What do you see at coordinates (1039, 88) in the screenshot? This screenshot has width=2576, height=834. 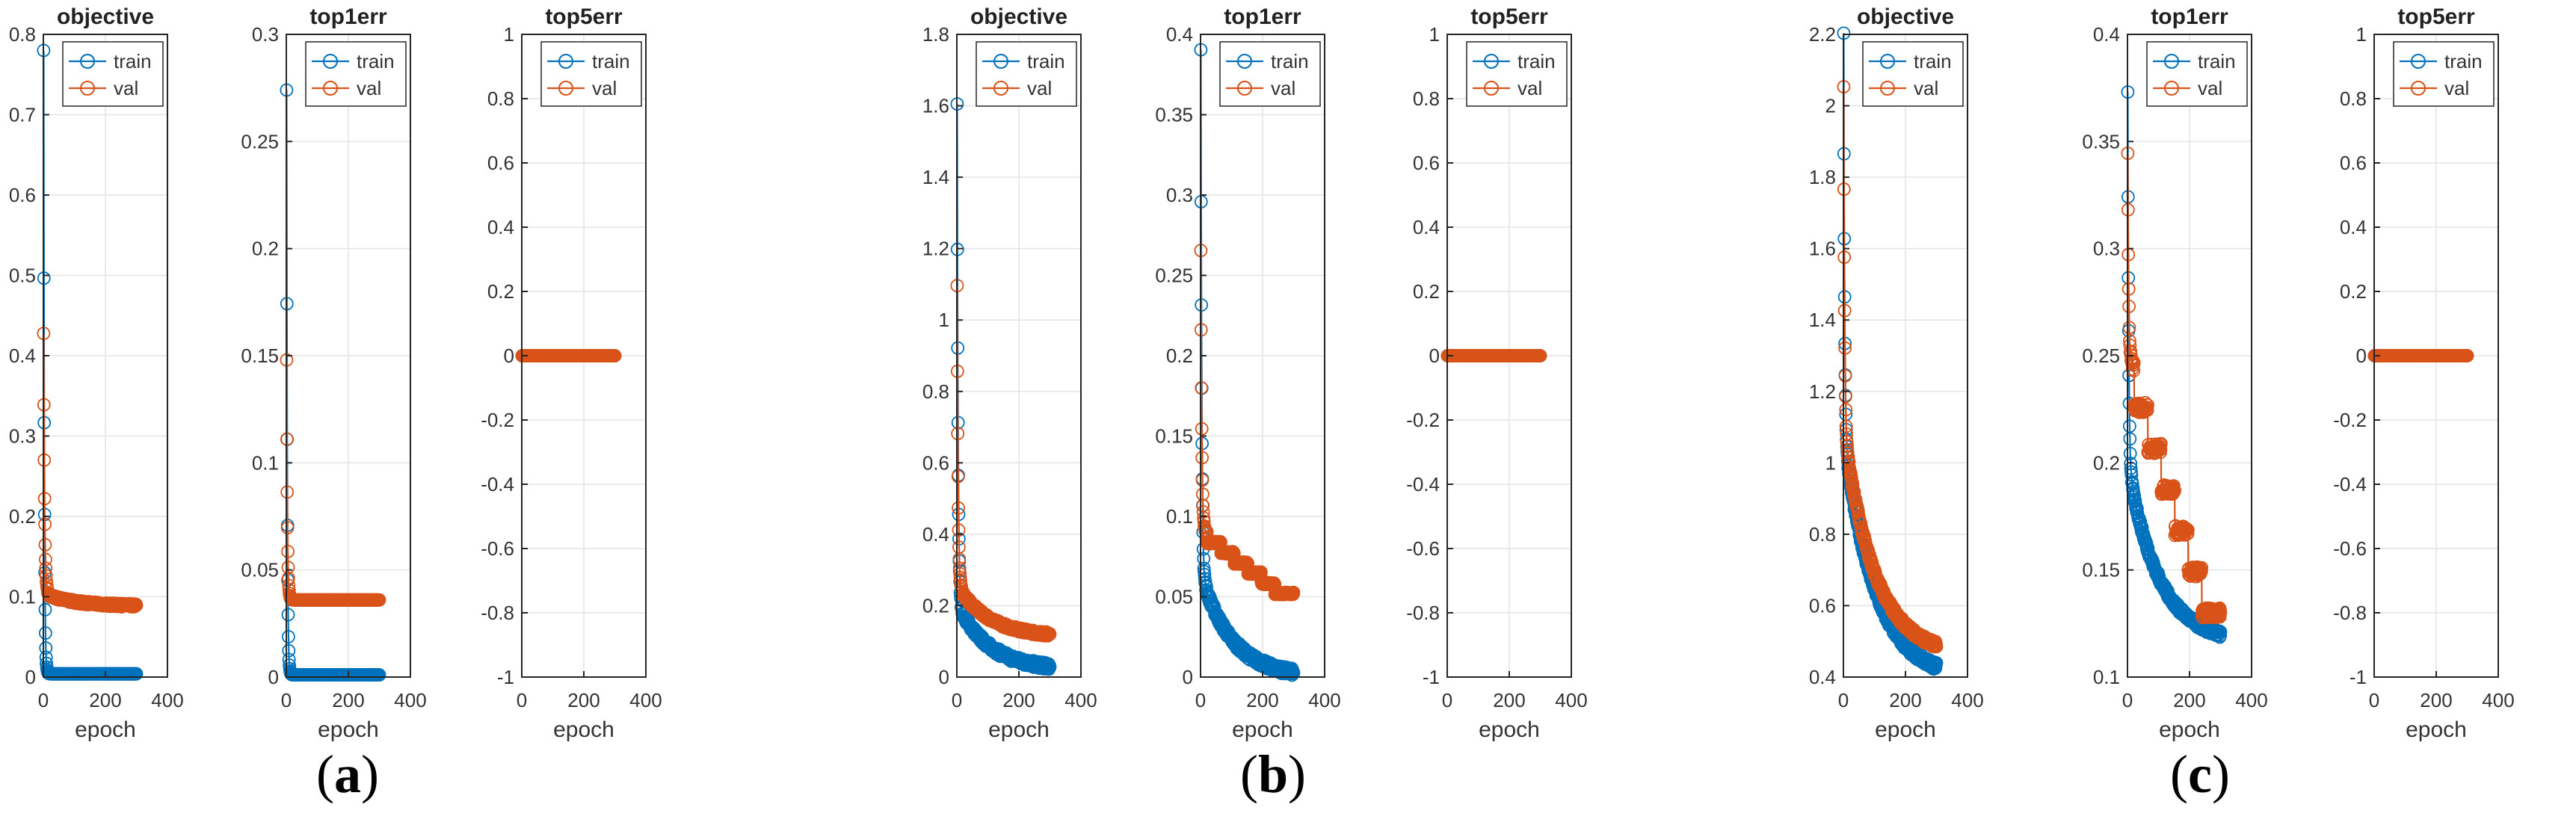 I see `legend-label-val: val` at bounding box center [1039, 88].